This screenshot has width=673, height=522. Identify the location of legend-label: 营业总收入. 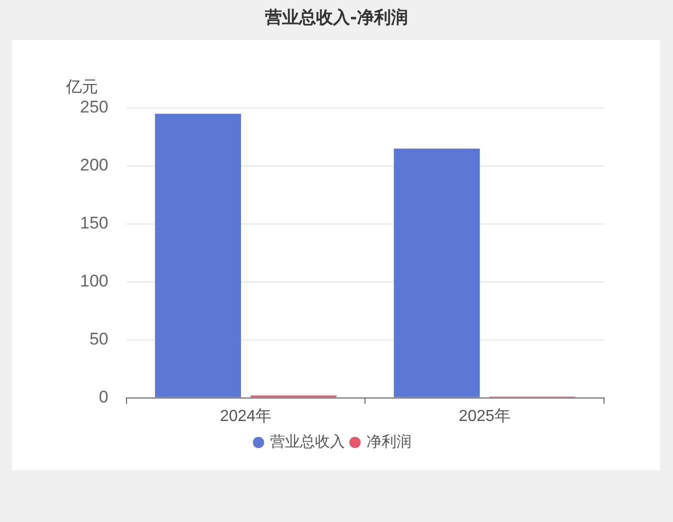
(307, 441).